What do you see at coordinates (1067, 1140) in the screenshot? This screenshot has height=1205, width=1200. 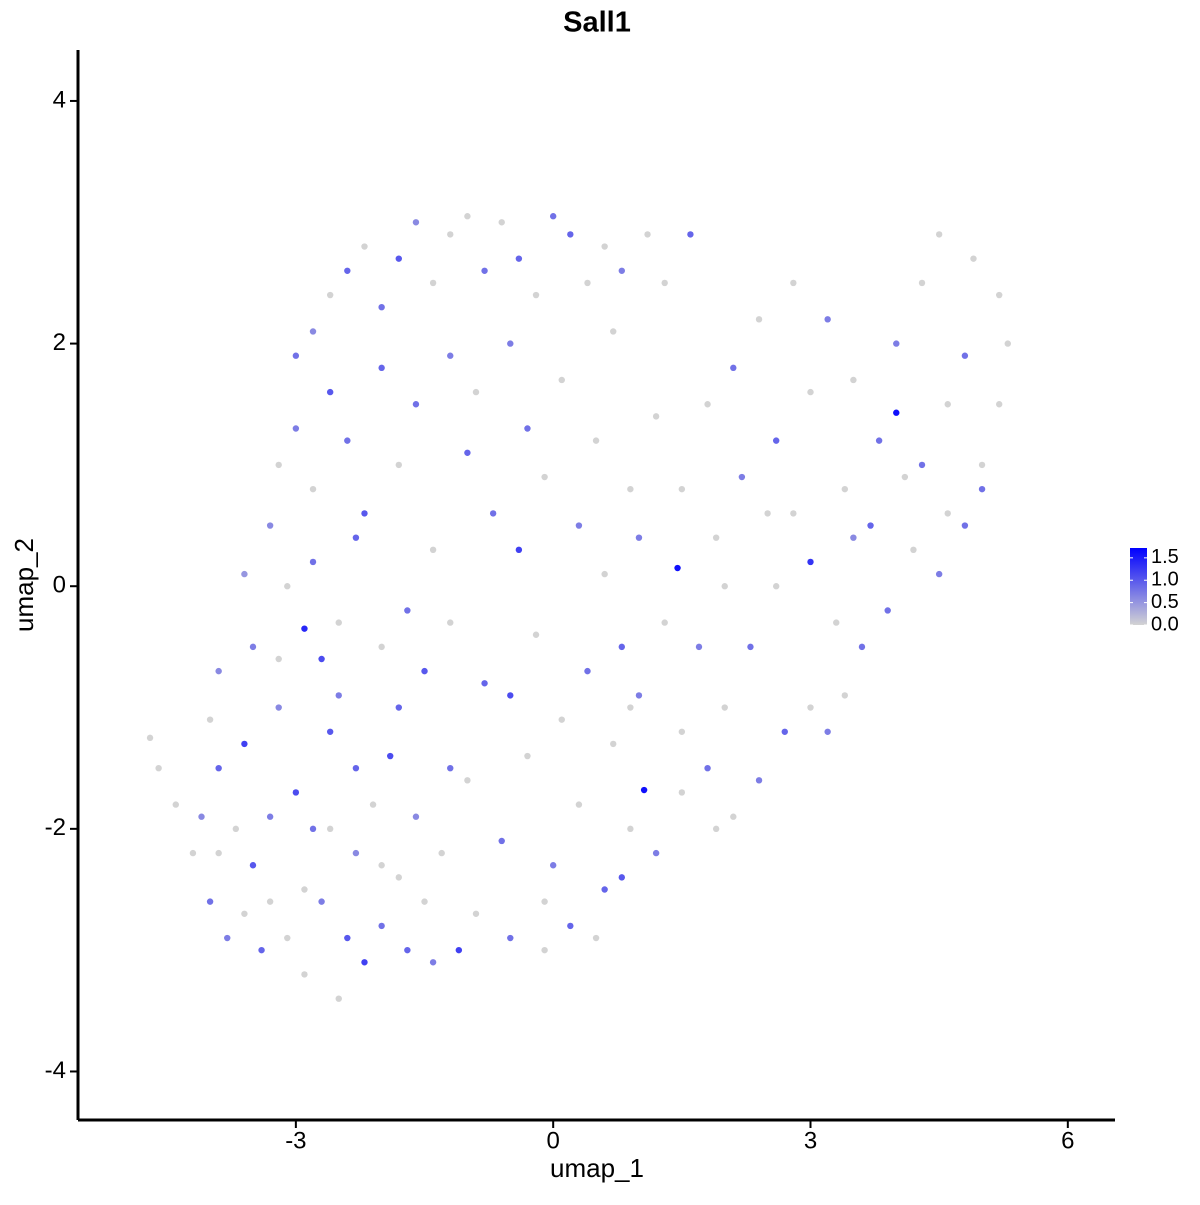 I see `x-tick-label: 6` at bounding box center [1067, 1140].